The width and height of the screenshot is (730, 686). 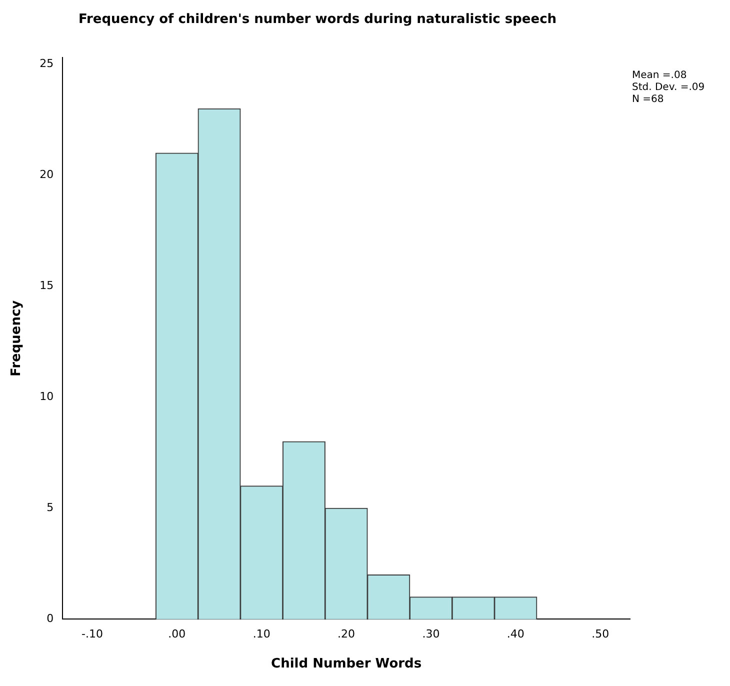 I want to click on x-tick-label: .00, so click(x=177, y=634).